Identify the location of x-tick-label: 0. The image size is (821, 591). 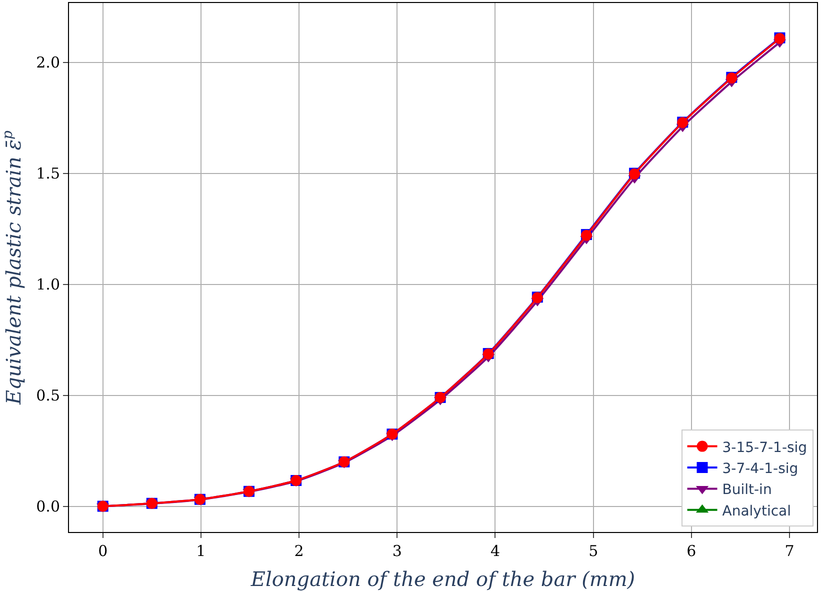
(103, 551).